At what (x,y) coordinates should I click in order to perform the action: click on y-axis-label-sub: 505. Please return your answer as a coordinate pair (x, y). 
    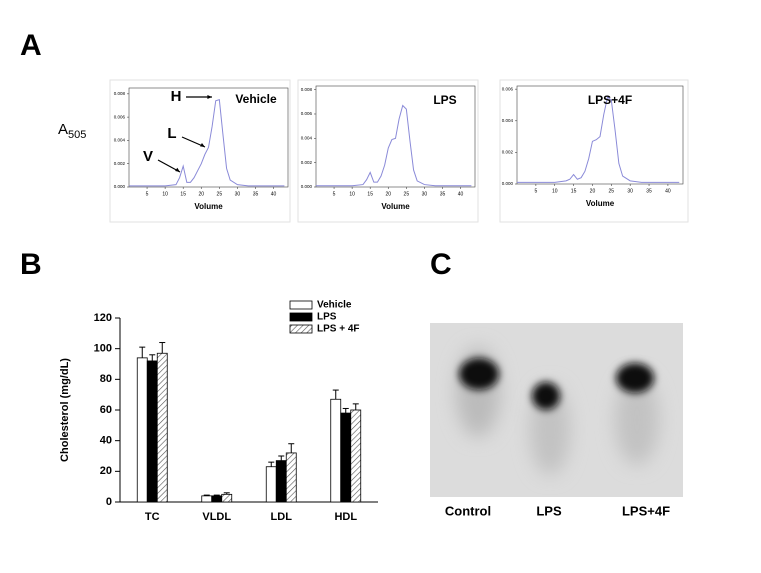
    Looking at the image, I should click on (77, 135).